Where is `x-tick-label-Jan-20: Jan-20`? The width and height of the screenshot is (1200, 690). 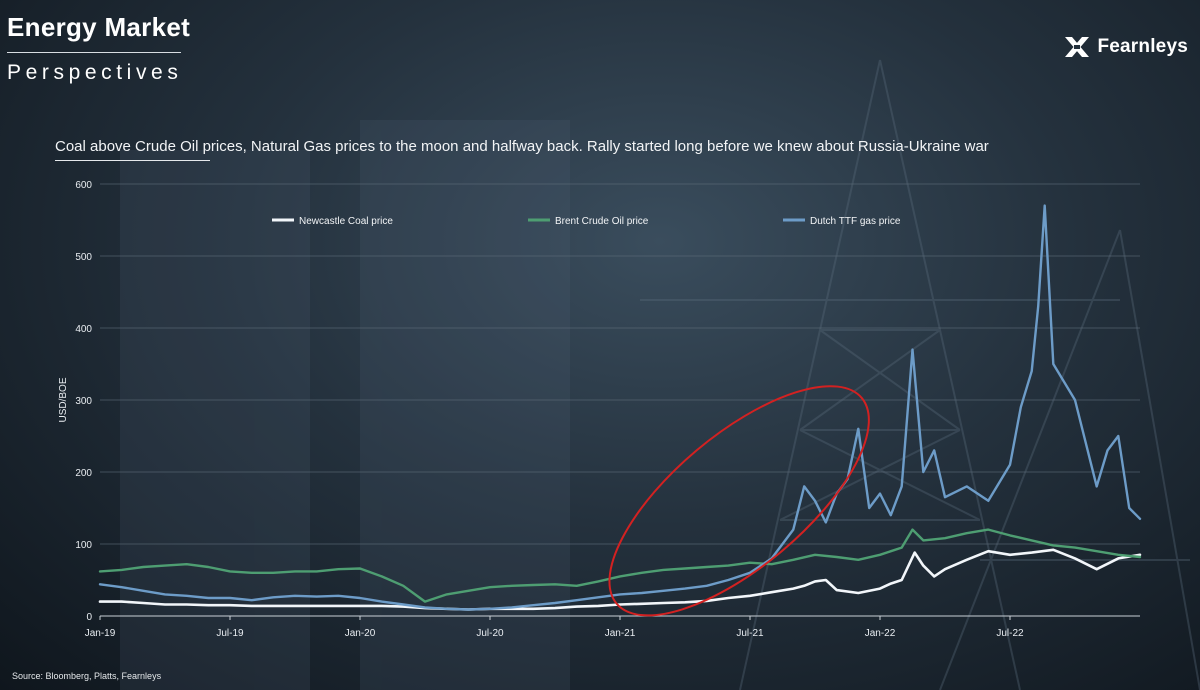 x-tick-label-Jan-20: Jan-20 is located at coordinates (360, 633).